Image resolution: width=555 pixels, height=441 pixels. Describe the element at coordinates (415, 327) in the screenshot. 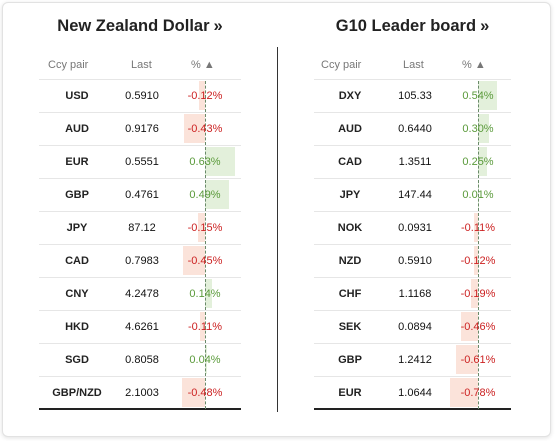

I see `last-price: 0.0894` at that location.